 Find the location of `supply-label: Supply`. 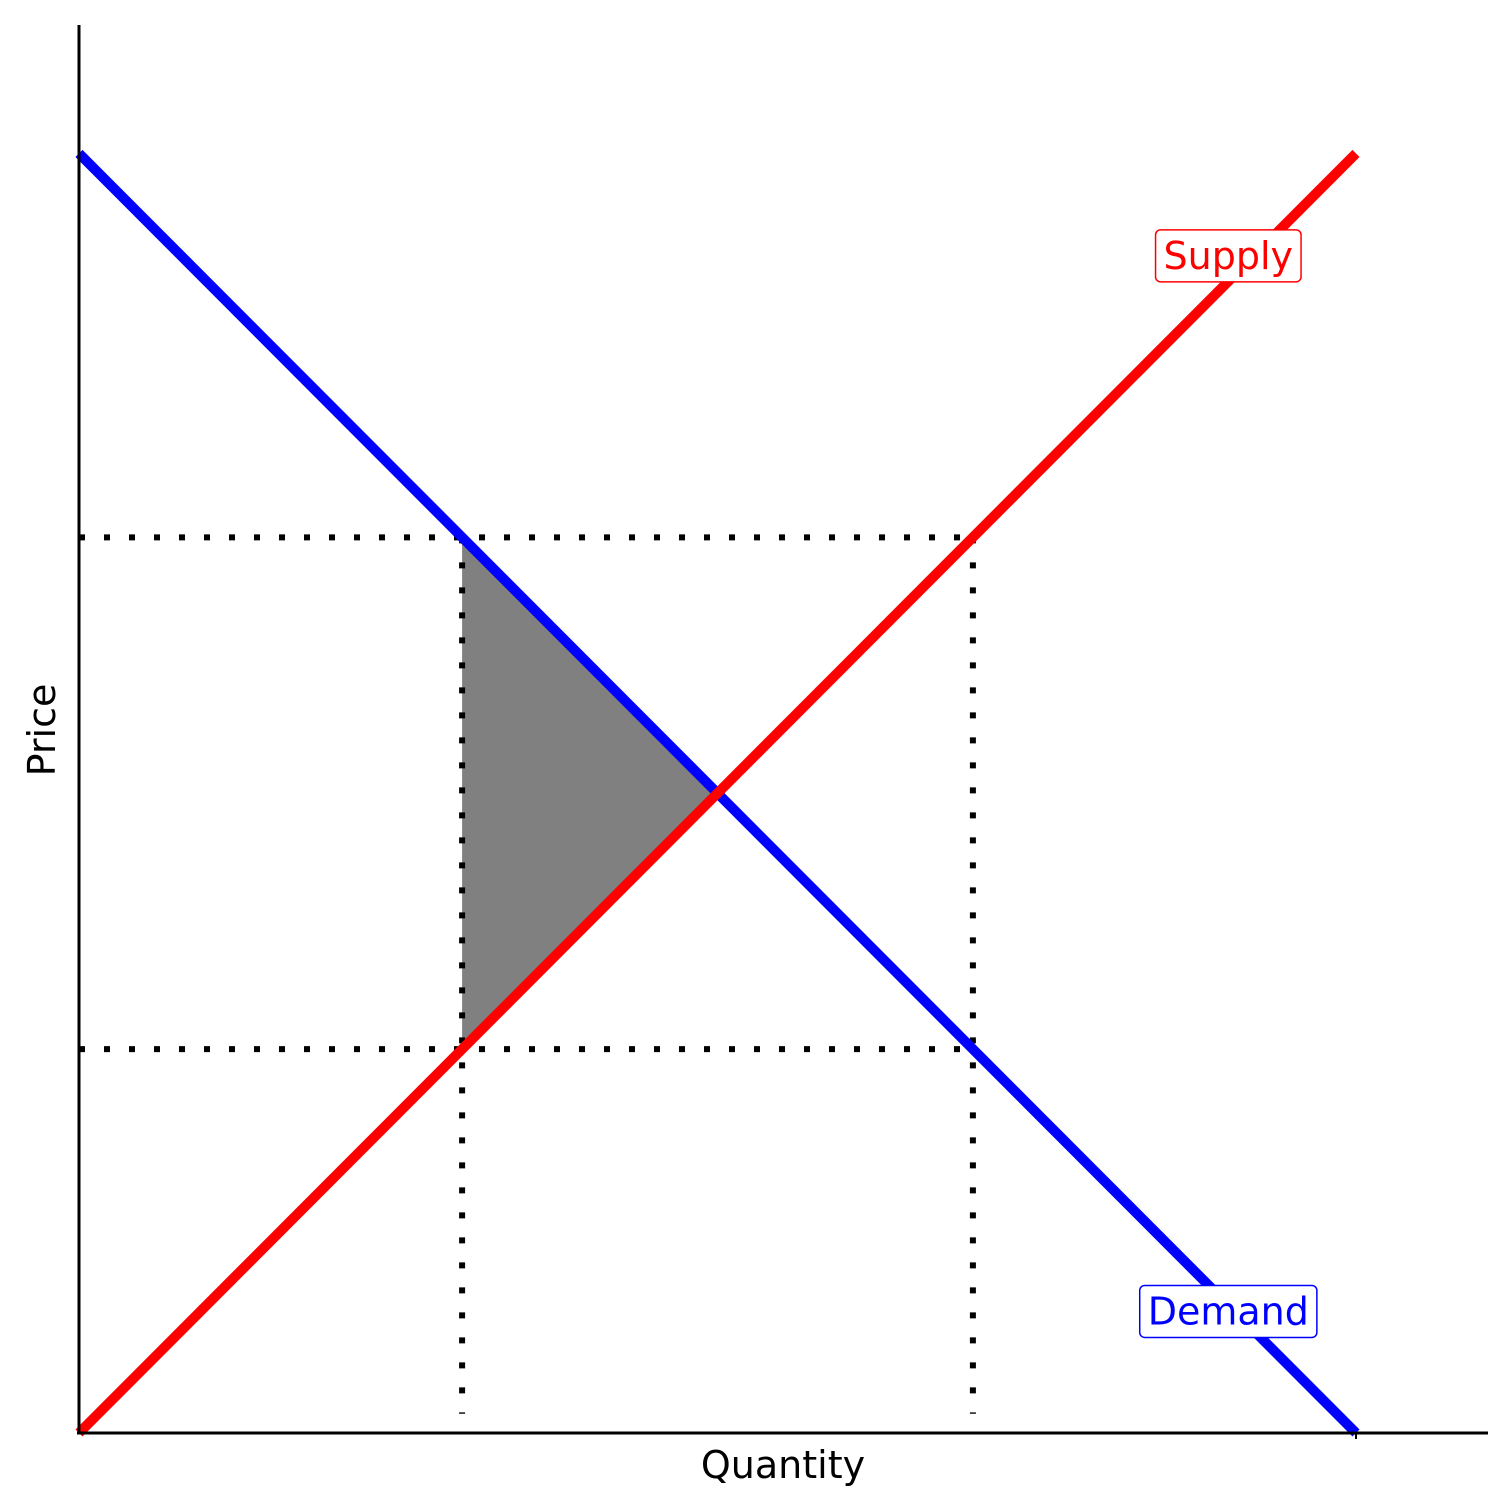

supply-label: Supply is located at coordinates (1228, 256).